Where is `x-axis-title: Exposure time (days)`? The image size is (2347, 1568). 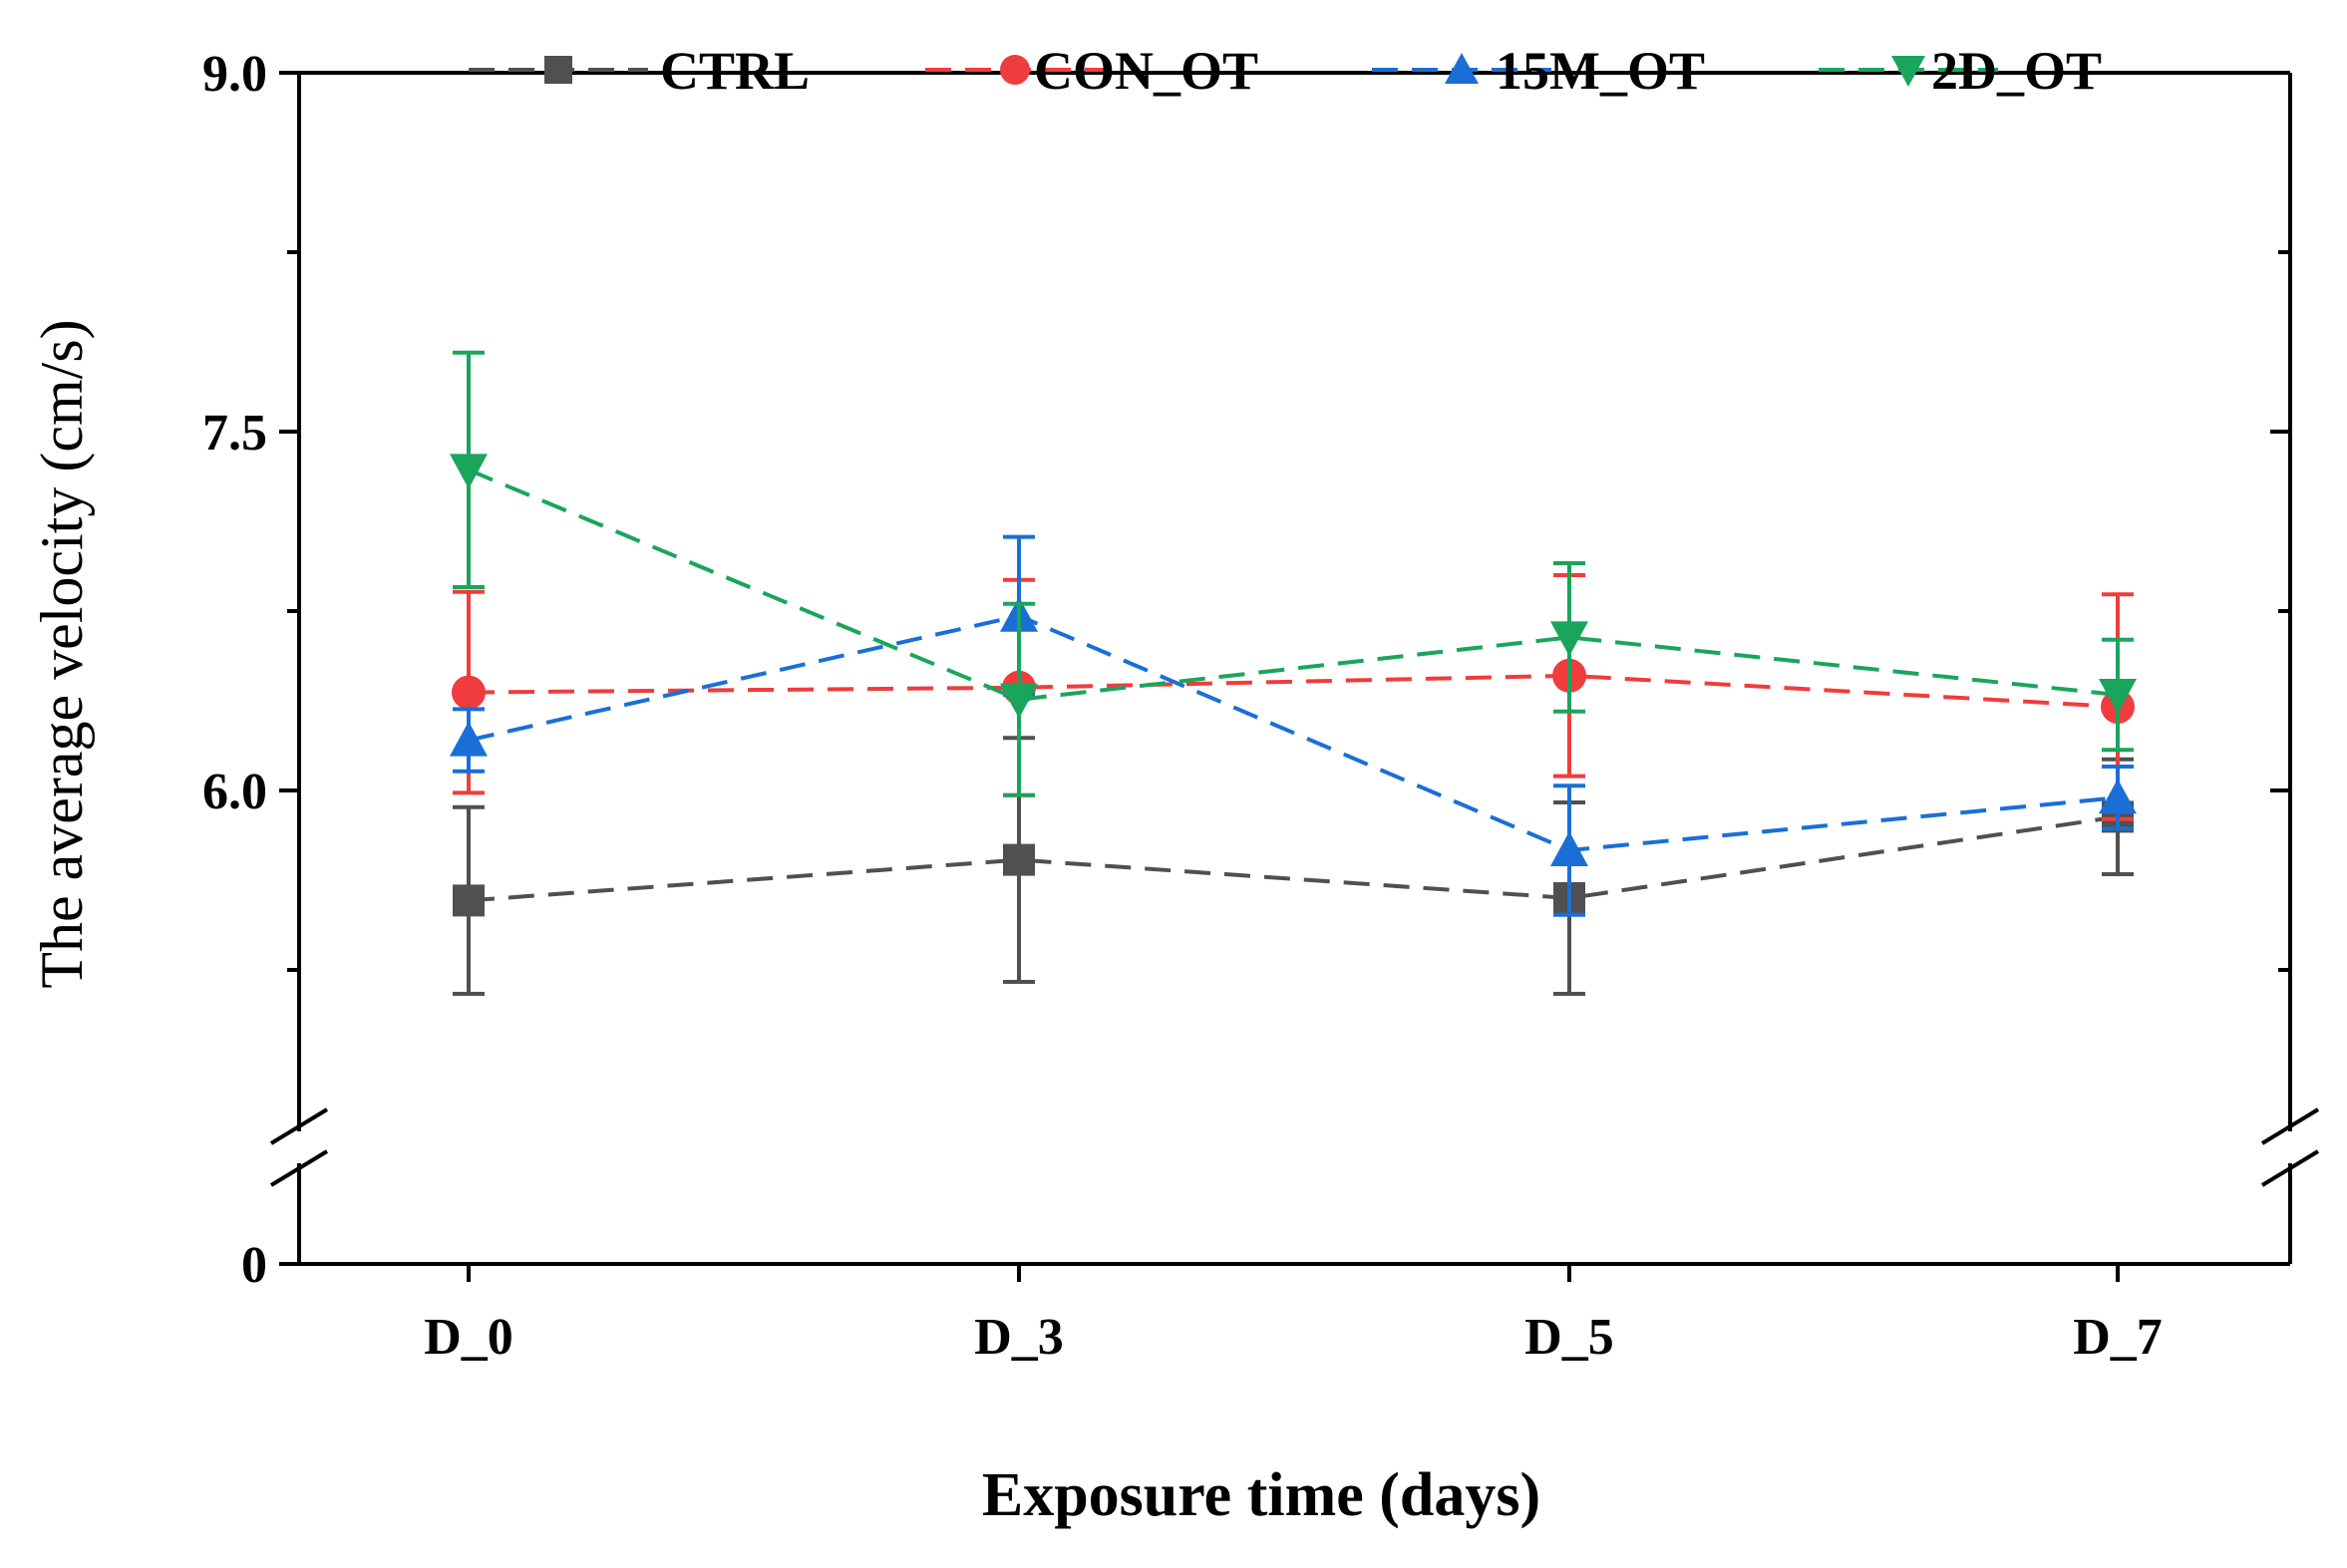 x-axis-title: Exposure time (days) is located at coordinates (1261, 1495).